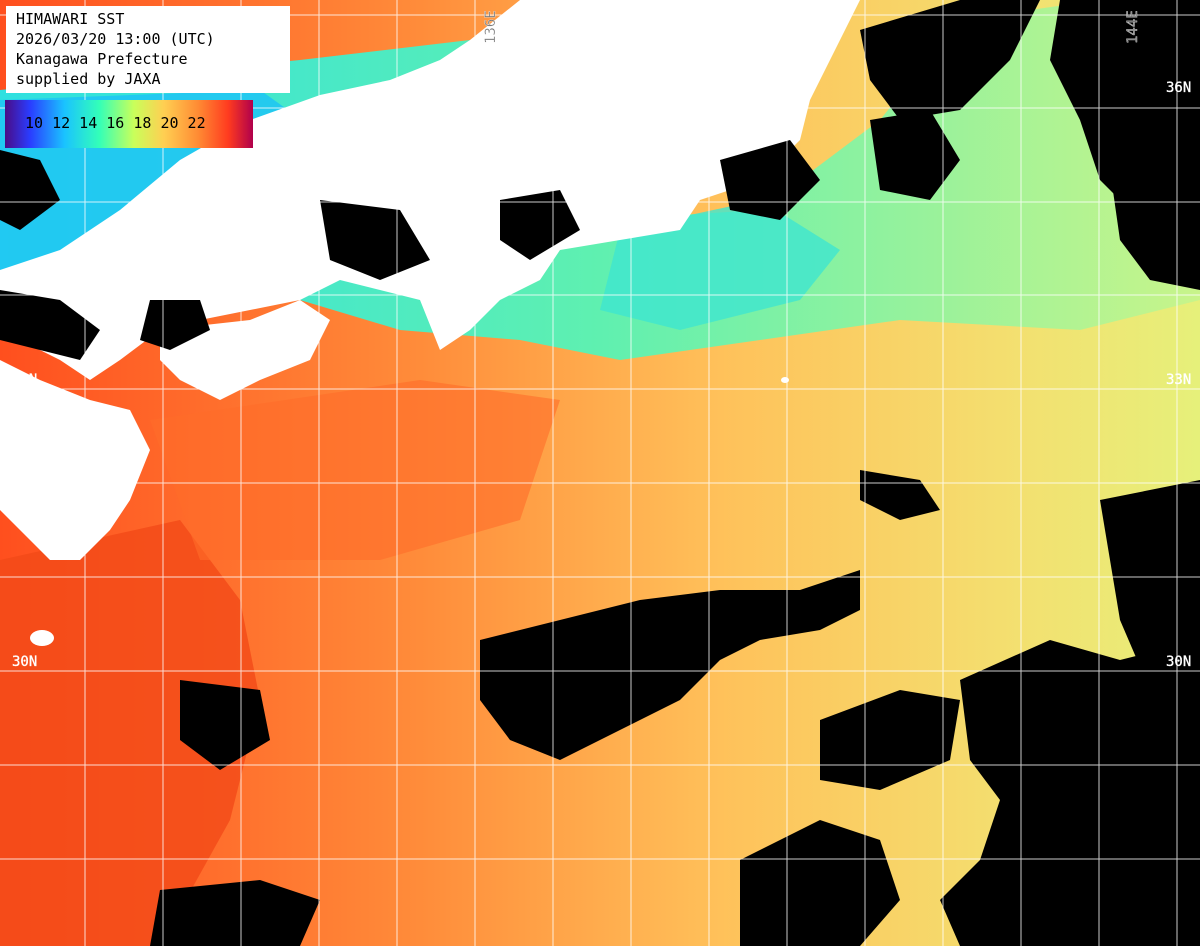 This screenshot has height=946, width=1200. What do you see at coordinates (130, 733) in the screenshot?
I see `kuroshio-warm-core` at bounding box center [130, 733].